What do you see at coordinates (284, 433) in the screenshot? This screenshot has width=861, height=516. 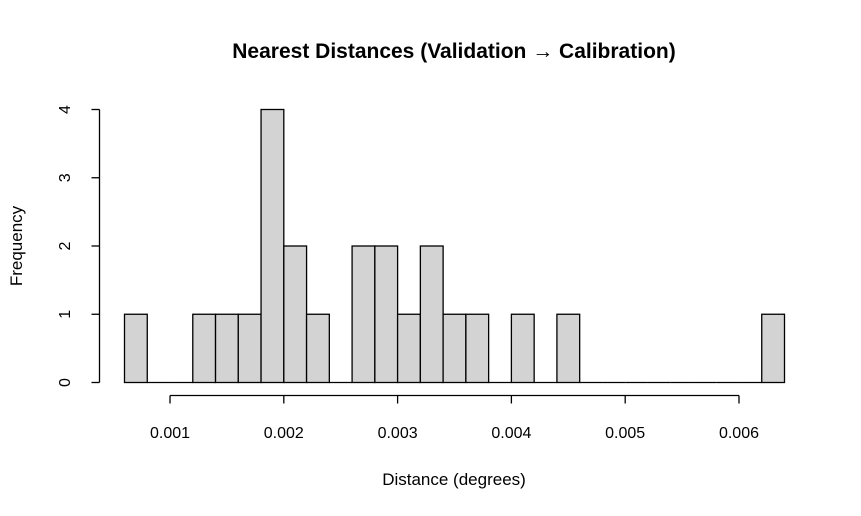 I see `x-tick-label: 0.002` at bounding box center [284, 433].